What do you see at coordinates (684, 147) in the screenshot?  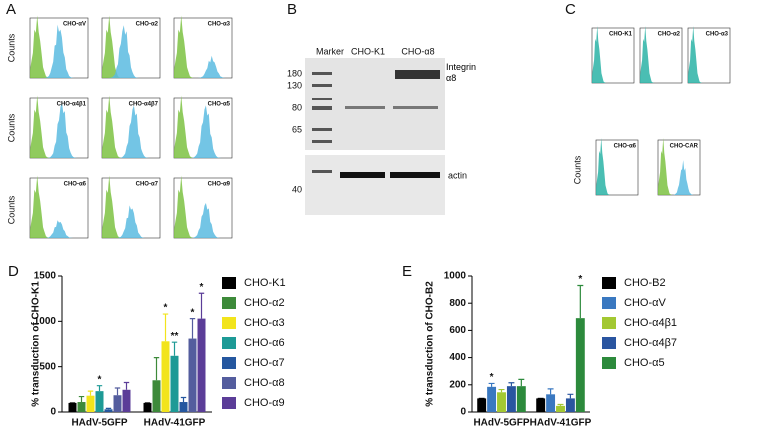 I see `plot-label: CHO-CAR` at bounding box center [684, 147].